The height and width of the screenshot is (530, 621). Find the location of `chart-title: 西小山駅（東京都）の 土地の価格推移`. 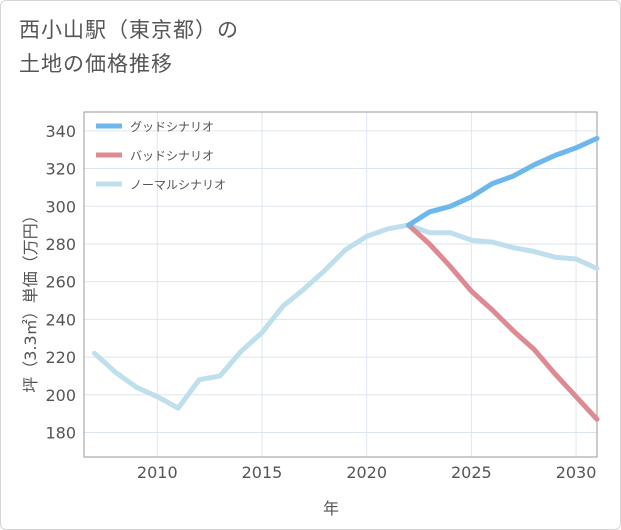

chart-title: 西小山駅（東京都）の 土地の価格推移 is located at coordinates (129, 47).